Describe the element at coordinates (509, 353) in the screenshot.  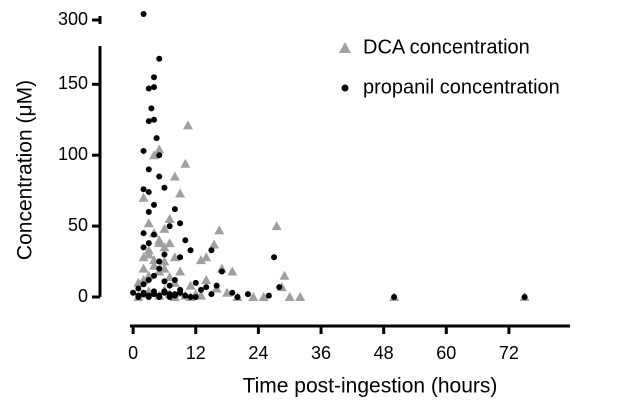
I see `x-tick-label: 72` at that location.